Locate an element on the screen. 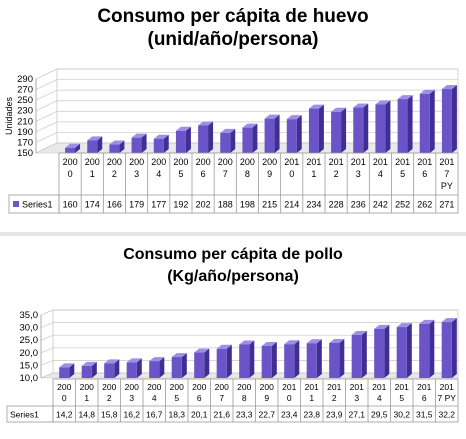  data-table-legend-cell is located at coordinates (30, 414).